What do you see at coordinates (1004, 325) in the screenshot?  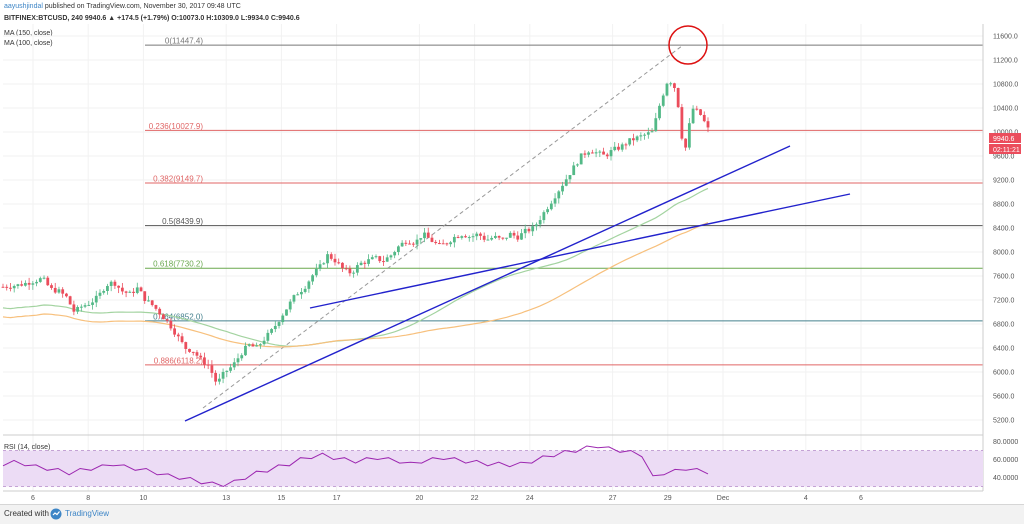 I see `price-tick-label: 6800.0` at bounding box center [1004, 325].